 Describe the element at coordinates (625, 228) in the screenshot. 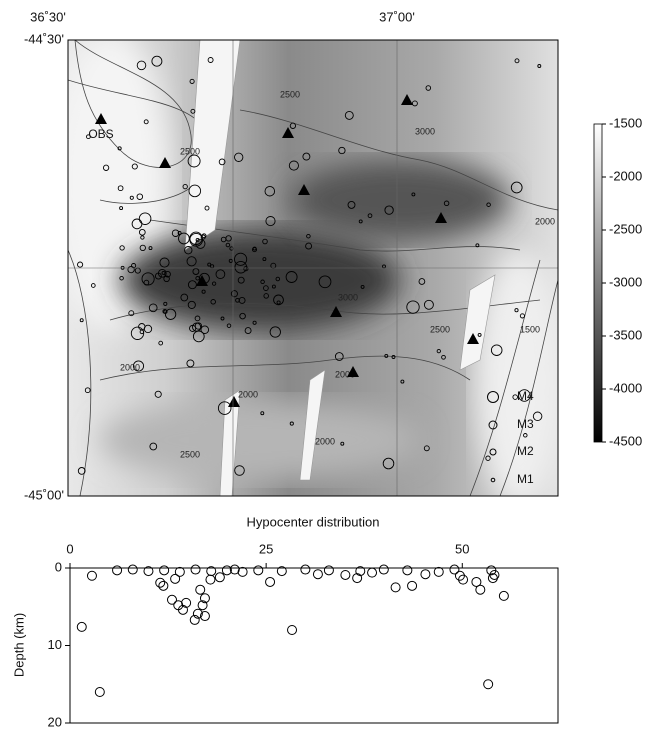

I see `colorbar-tick-label: -2500` at that location.